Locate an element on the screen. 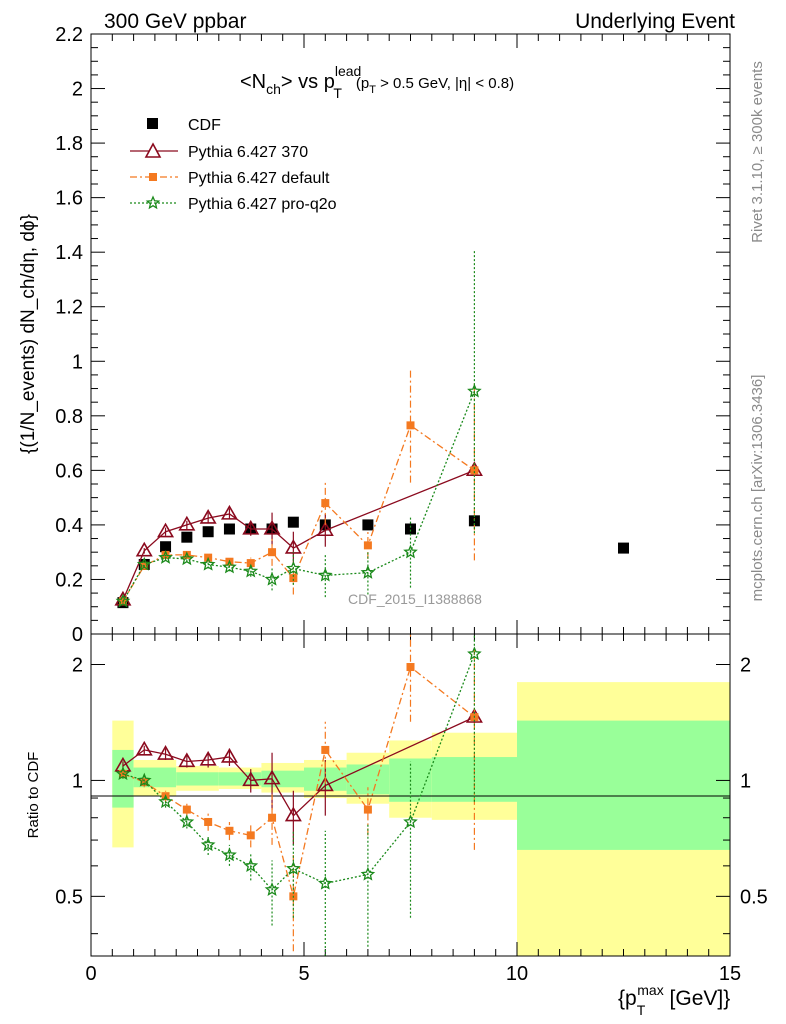 The width and height of the screenshot is (786, 1024). ratio-ytick-label-right: 0.5 is located at coordinates (754, 897).